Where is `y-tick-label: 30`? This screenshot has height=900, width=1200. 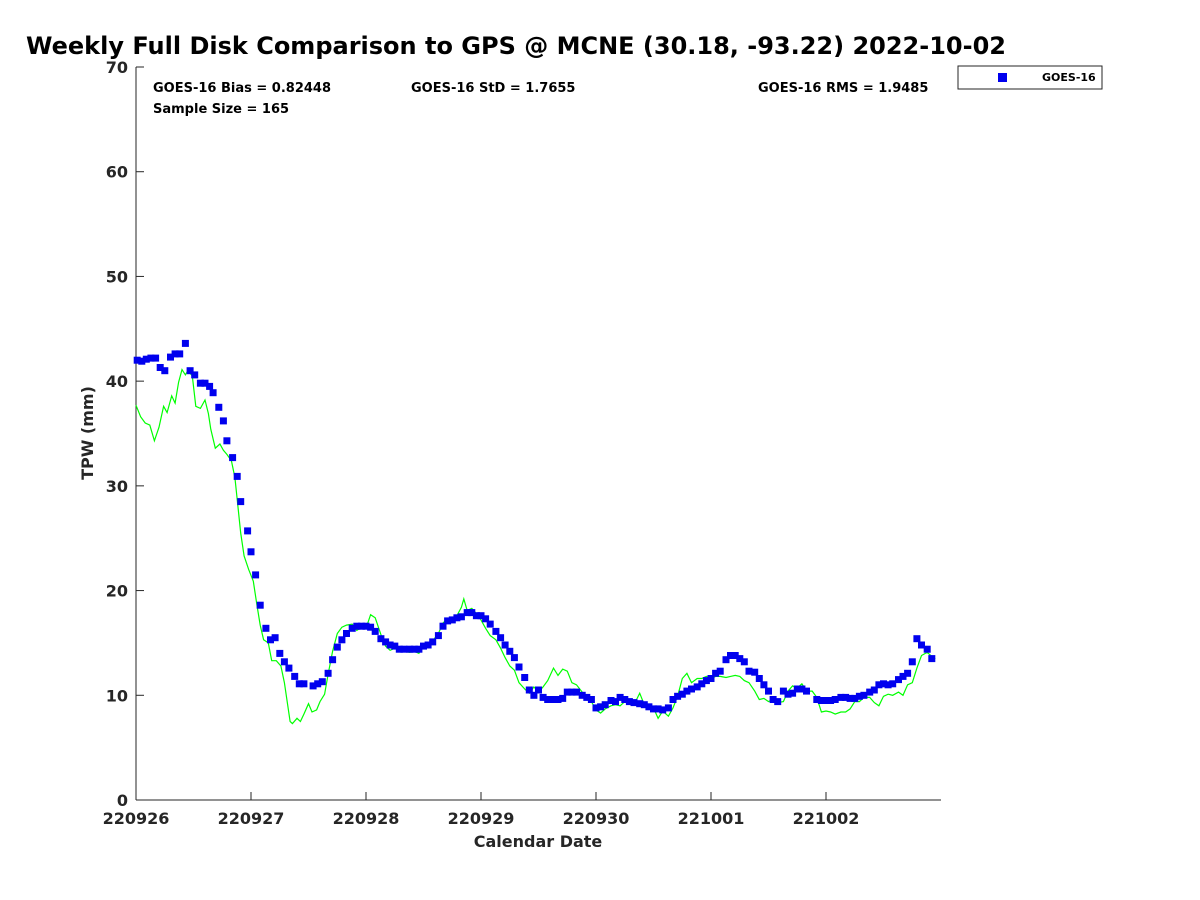
y-tick-label: 30 is located at coordinates (117, 486).